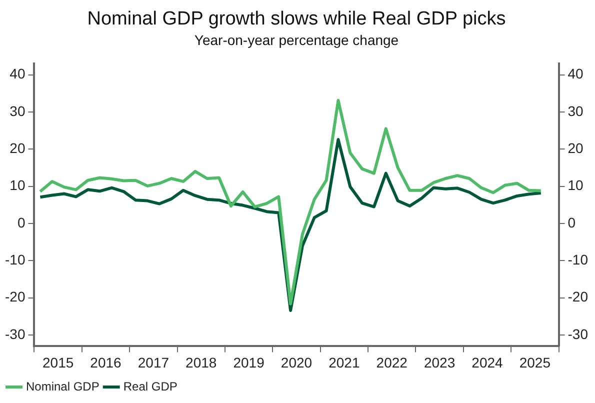 This screenshot has height=403, width=595. I want to click on x-tick-label: 2022, so click(392, 362).